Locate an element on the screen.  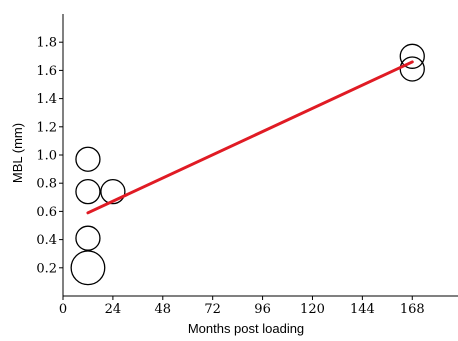
x-tick-label: 96 is located at coordinates (262, 309).